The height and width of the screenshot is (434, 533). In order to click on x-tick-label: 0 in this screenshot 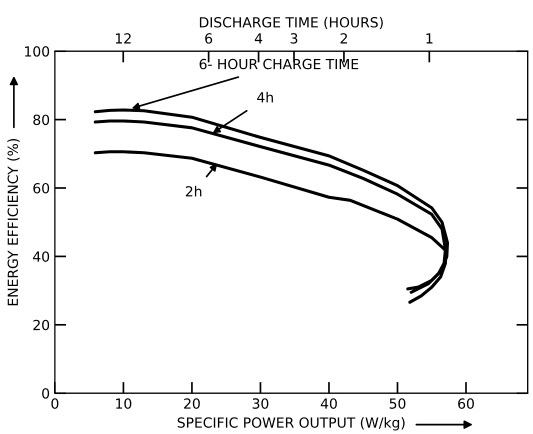, I will do `click(54, 403)`.